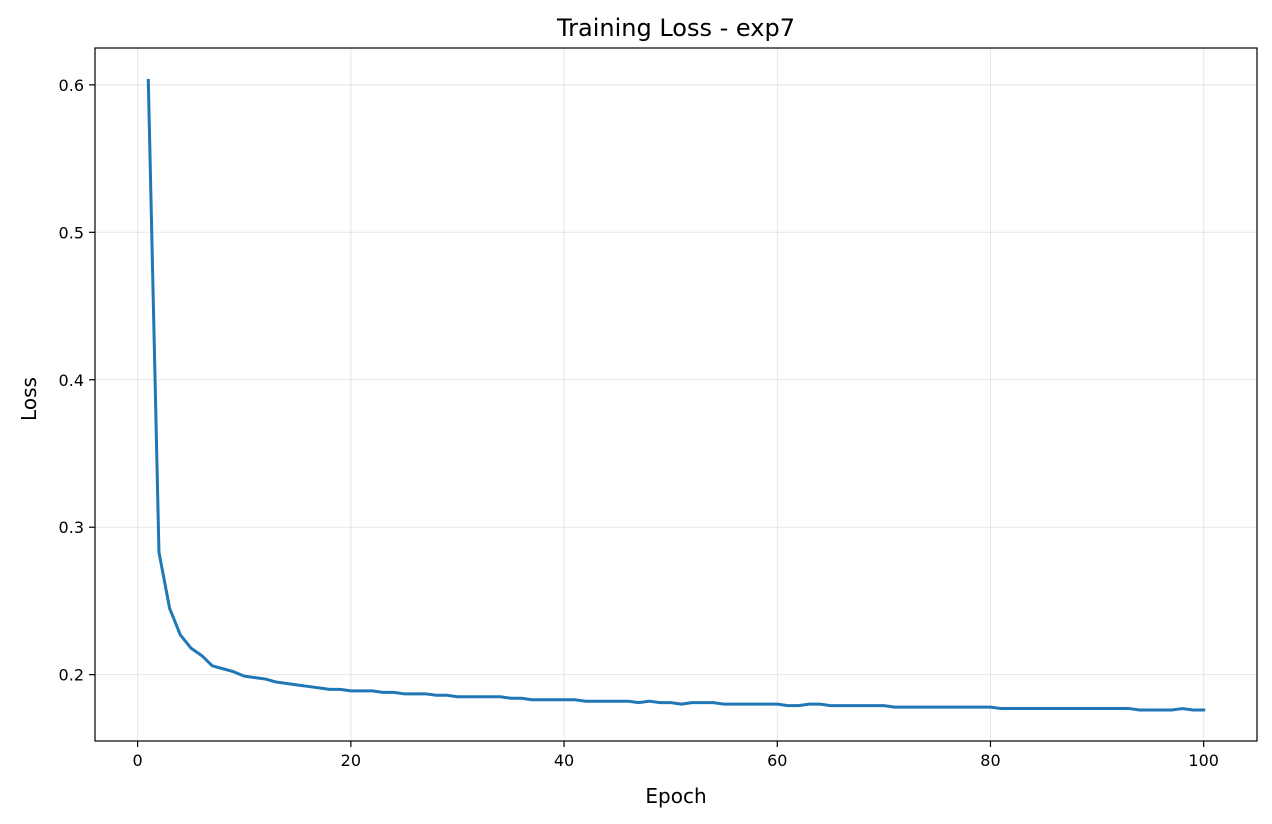  I want to click on y-tick-label: 0.2, so click(71, 675).